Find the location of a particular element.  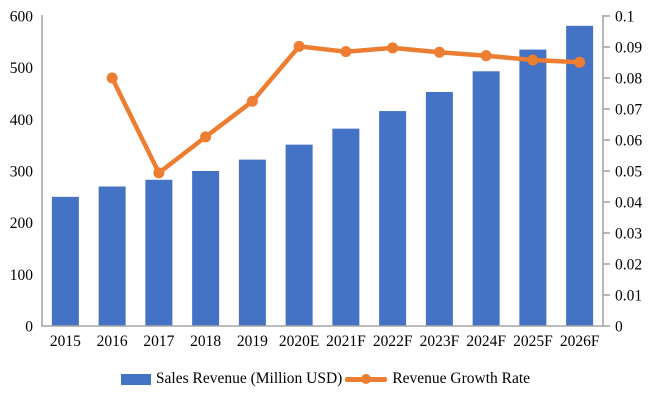

y-left-tick-label: 300 is located at coordinates (22, 172).